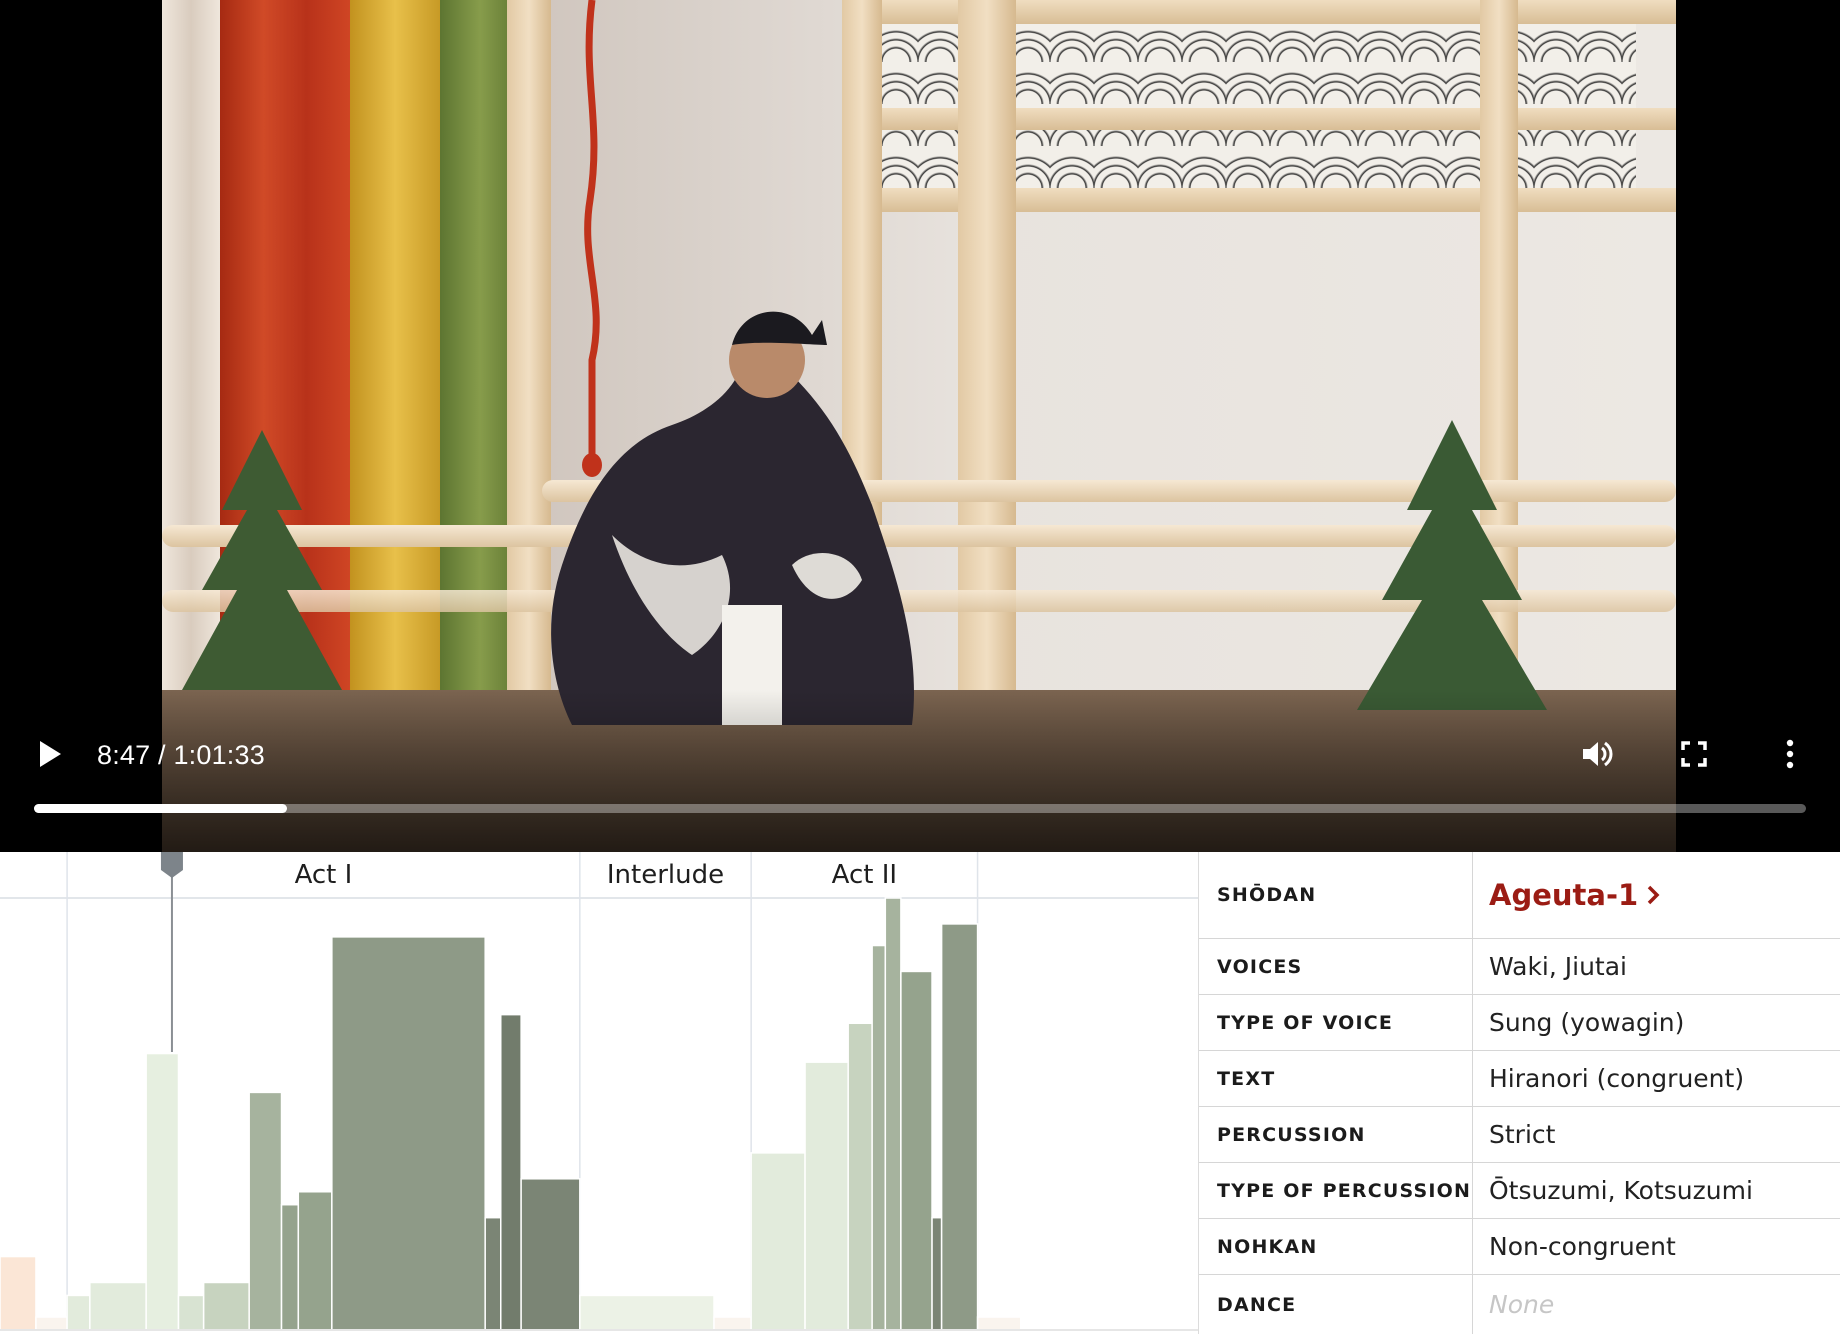 The width and height of the screenshot is (1840, 1334). Describe the element at coordinates (920, 808) in the screenshot. I see `progress-bar` at that location.